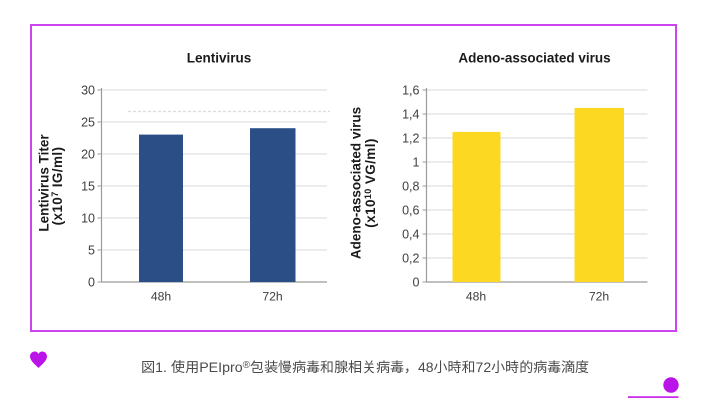 Image resolution: width=710 pixels, height=419 pixels. I want to click on svg-text: Lentivirus Titer, so click(44, 183).